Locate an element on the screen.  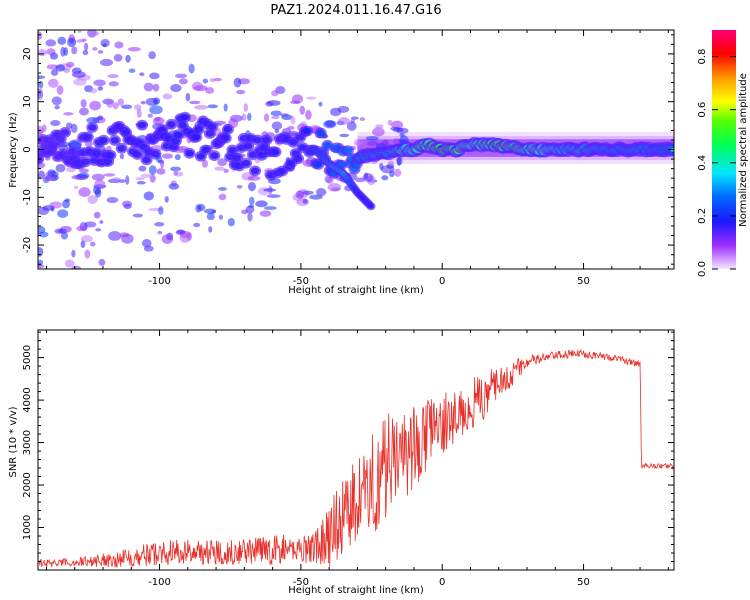
spectrogram-y-tick-label: 20 is located at coordinates (27, 54).